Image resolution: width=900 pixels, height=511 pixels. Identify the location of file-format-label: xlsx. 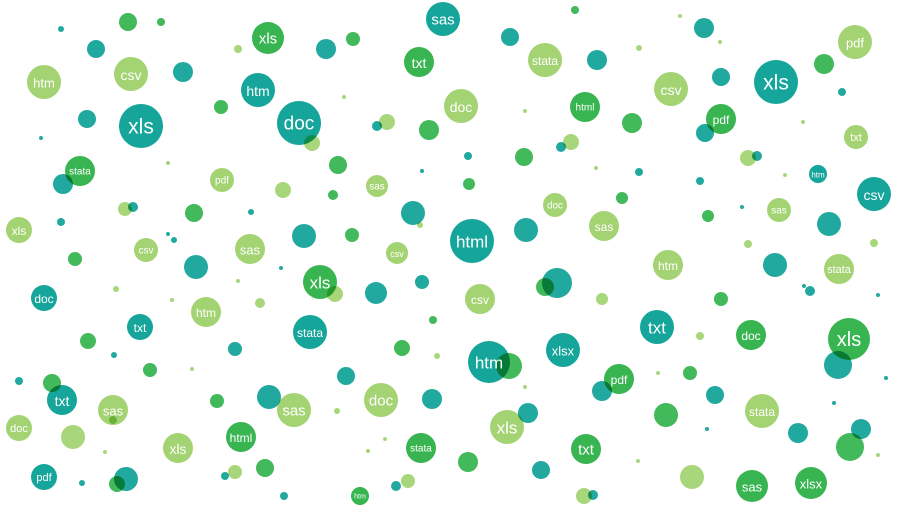
(811, 484).